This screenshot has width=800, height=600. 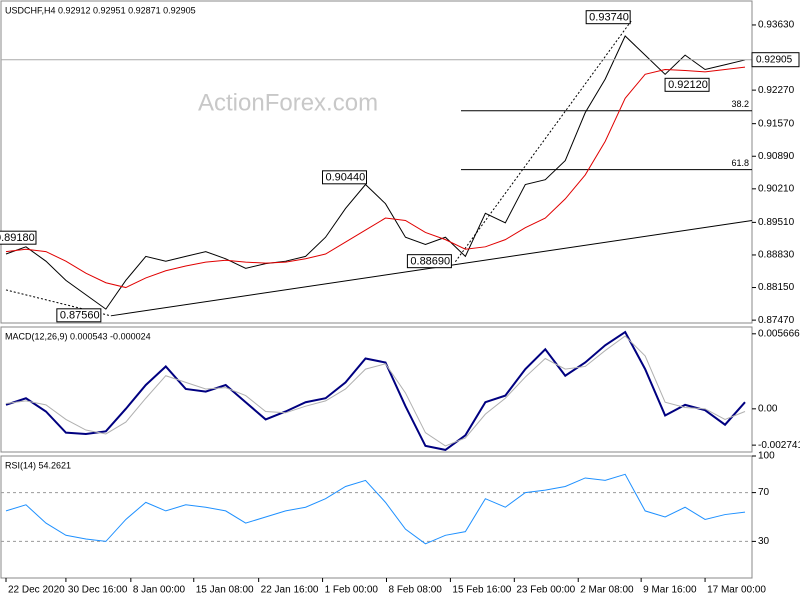 I want to click on annotation-label: 0.89180, so click(x=17, y=238).